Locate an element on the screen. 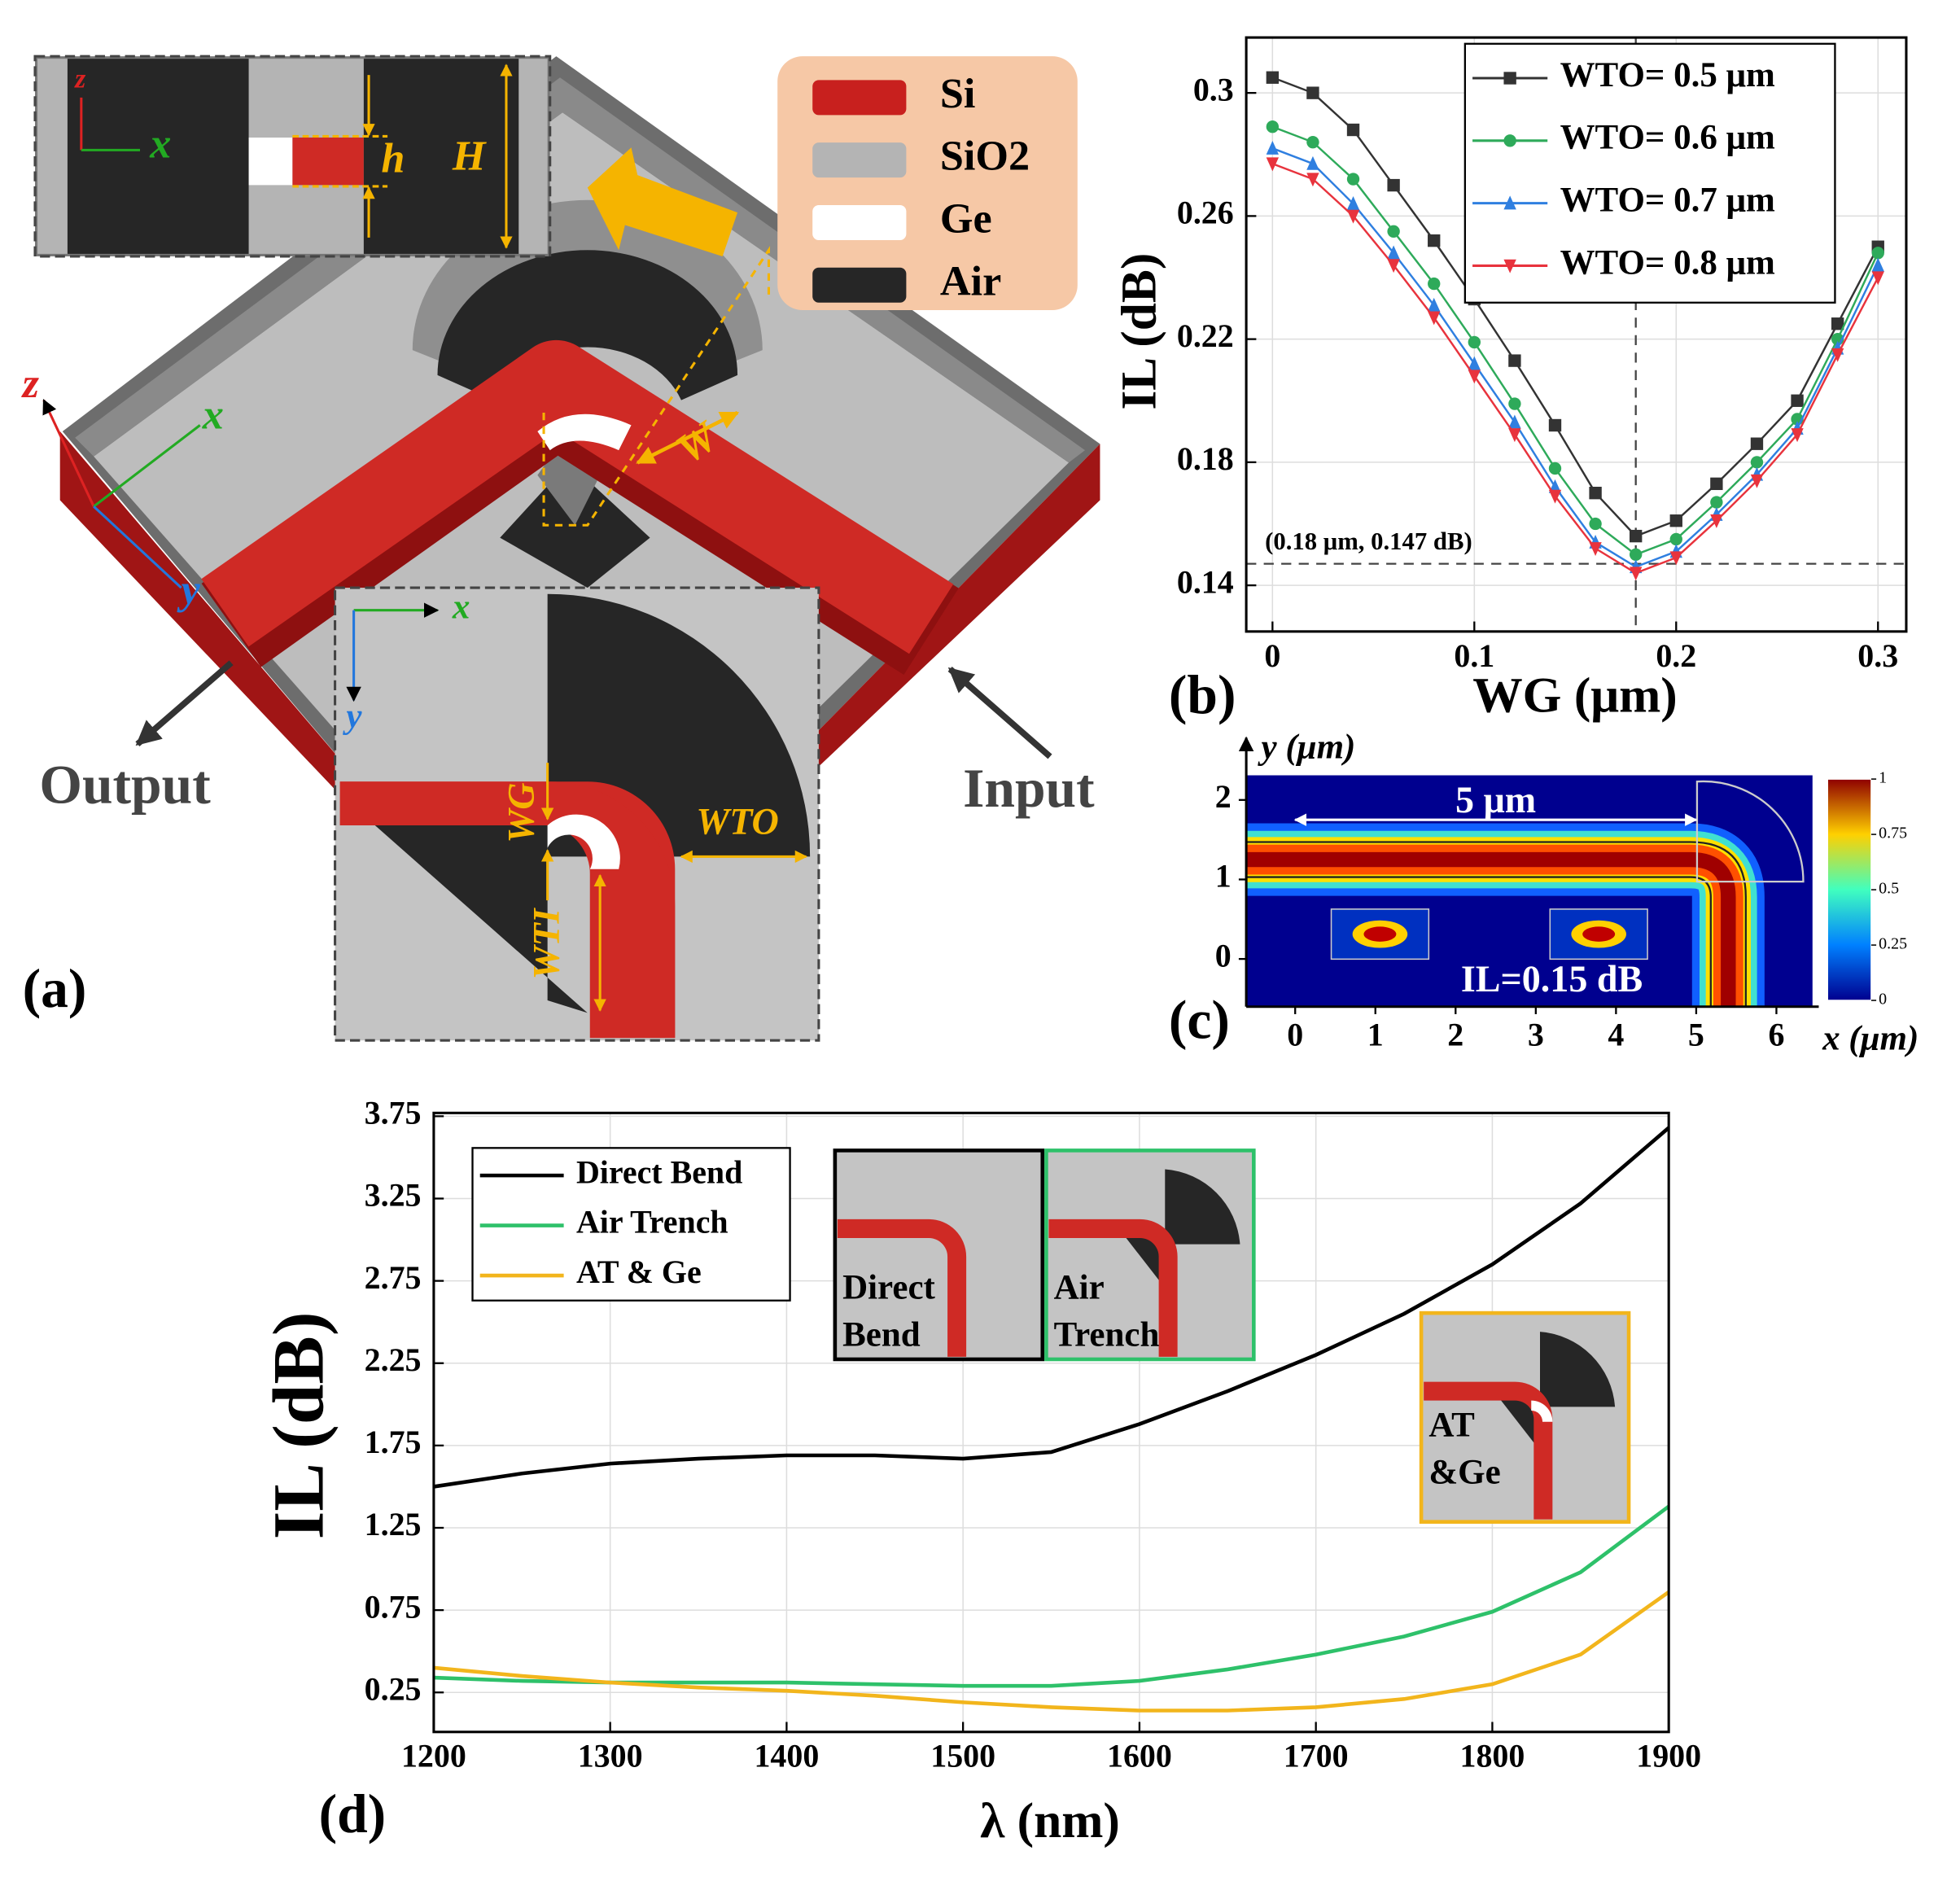  y-tick-label: 0.25 is located at coordinates (394, 1689).